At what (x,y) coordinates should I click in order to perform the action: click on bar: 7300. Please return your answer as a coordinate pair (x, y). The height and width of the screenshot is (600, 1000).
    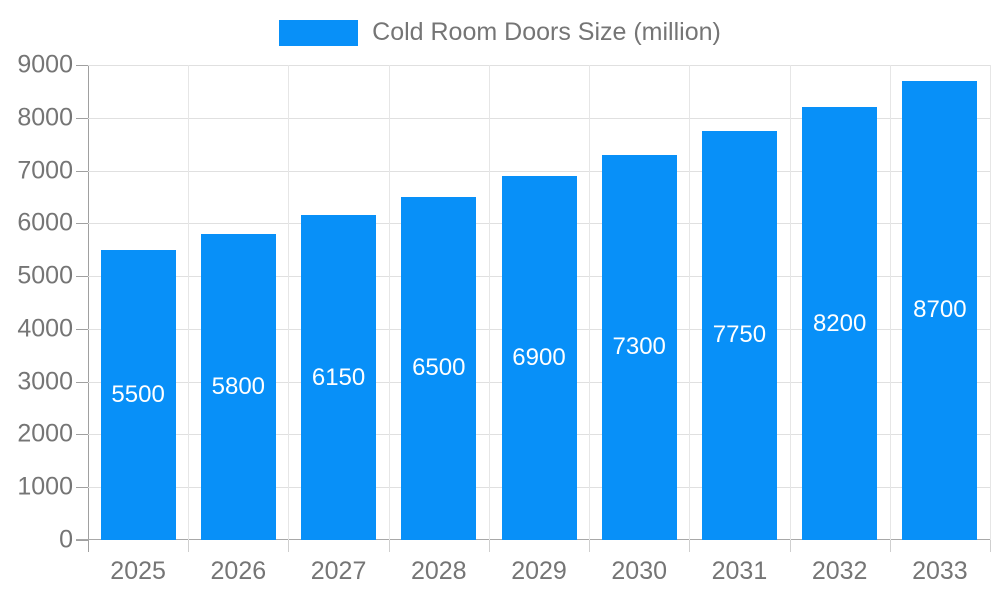
    Looking at the image, I should click on (639, 347).